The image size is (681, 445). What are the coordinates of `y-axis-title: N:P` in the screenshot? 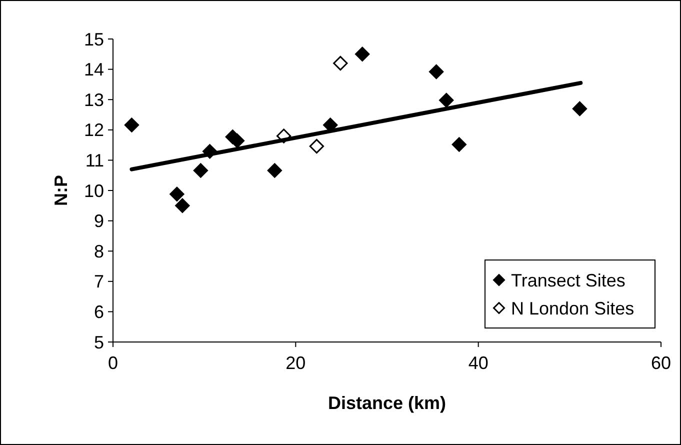 It's located at (61, 190).